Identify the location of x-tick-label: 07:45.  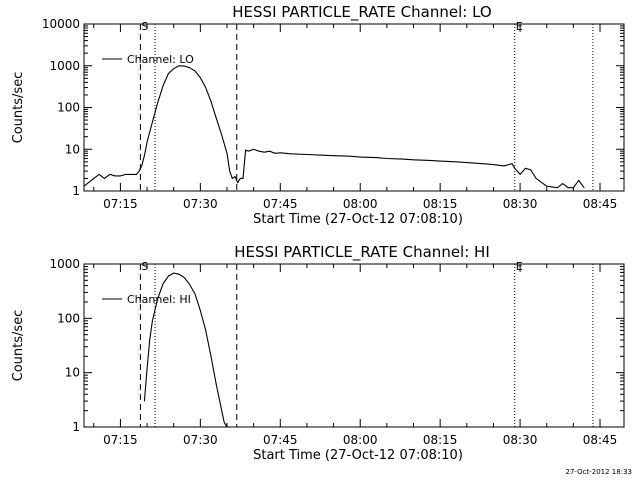
(280, 440).